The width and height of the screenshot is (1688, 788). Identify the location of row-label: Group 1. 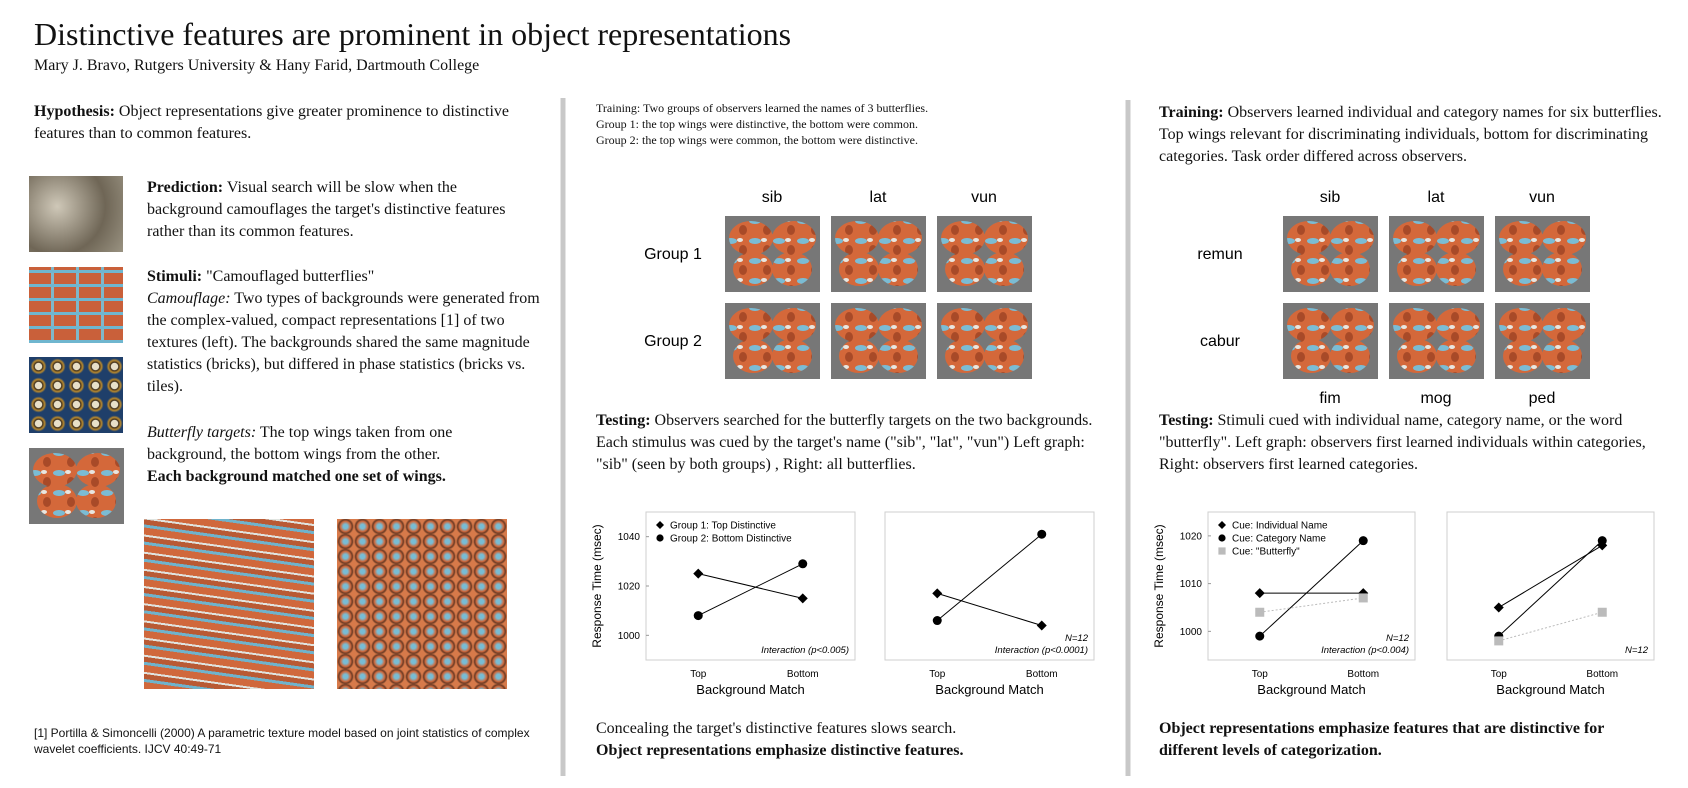
(673, 254).